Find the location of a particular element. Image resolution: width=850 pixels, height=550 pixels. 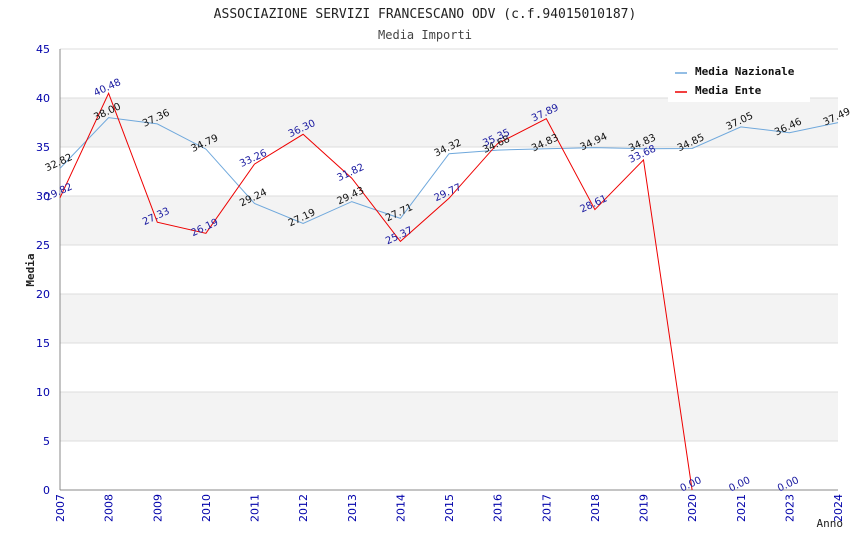

x-tick-label-2013: 2013 is located at coordinates (352, 508).